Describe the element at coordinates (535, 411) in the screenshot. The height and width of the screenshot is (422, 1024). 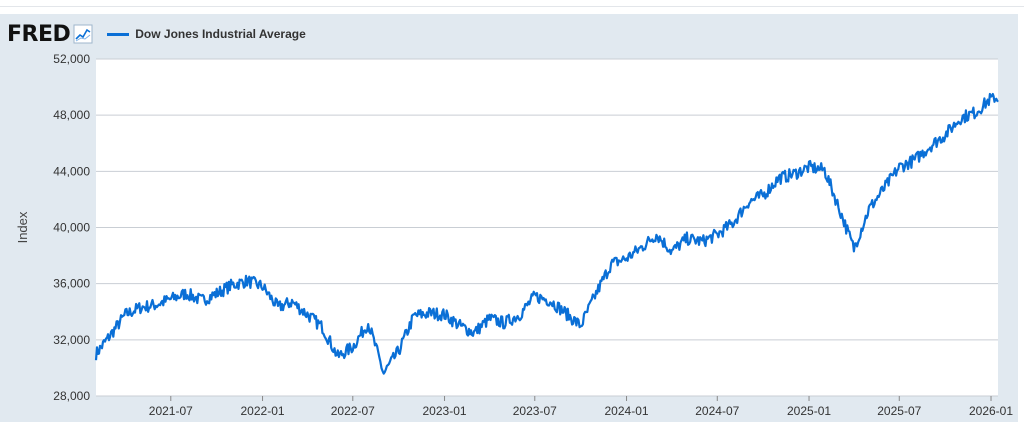
I see `x-tick-label: 2023-07` at that location.